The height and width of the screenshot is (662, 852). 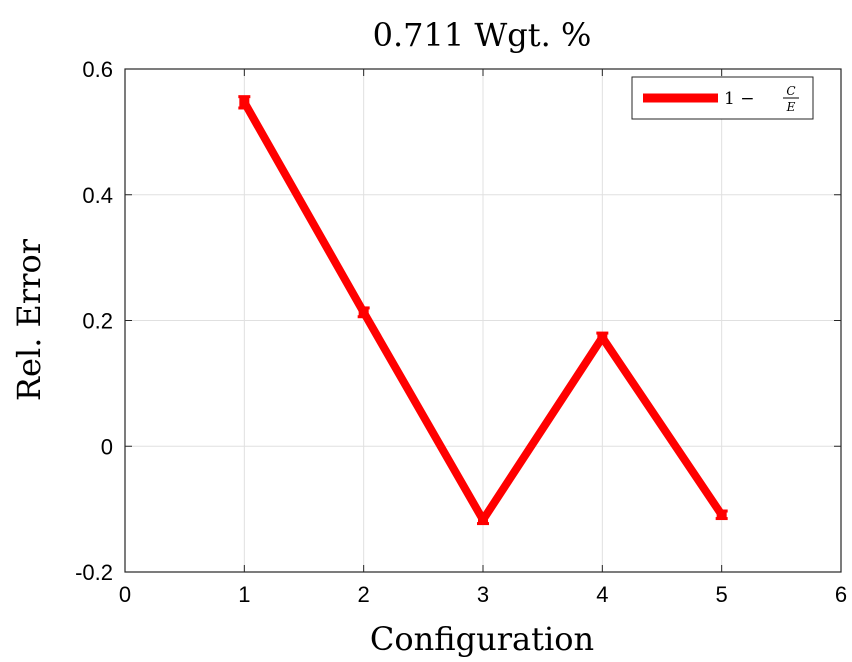 I want to click on chart-title: 0.711 Wgt. %, so click(x=482, y=35).